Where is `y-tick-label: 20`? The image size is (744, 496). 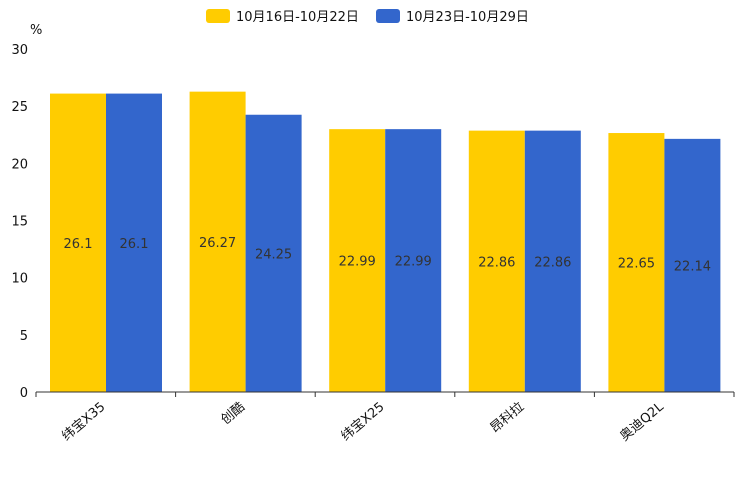
y-tick-label: 20 is located at coordinates (19, 164).